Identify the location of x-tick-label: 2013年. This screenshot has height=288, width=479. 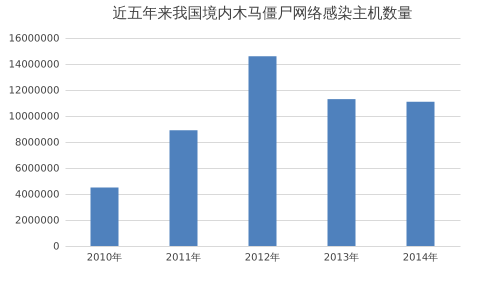
(342, 258).